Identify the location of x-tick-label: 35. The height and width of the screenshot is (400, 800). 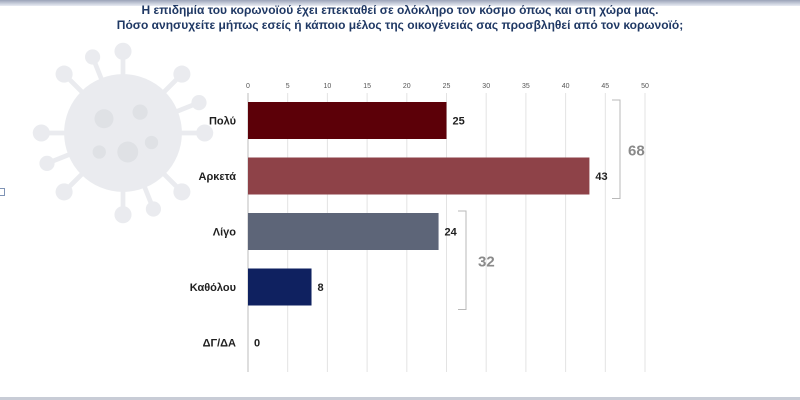
(526, 86).